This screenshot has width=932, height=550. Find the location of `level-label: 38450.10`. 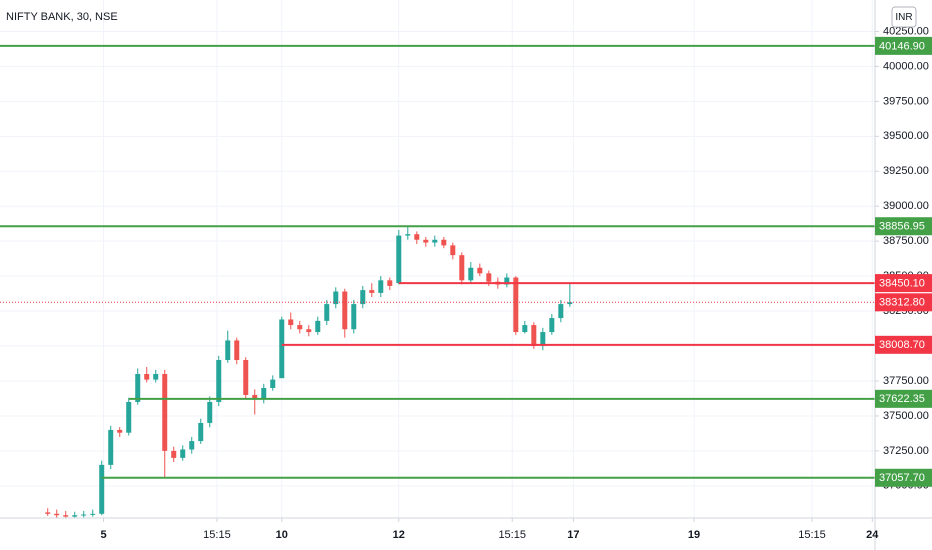

level-label: 38450.10 is located at coordinates (902, 284).